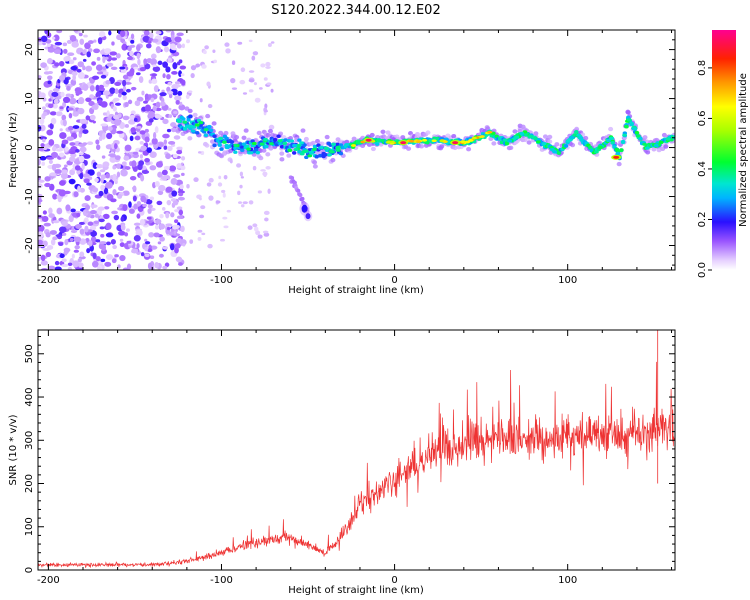 The height and width of the screenshot is (600, 750). Describe the element at coordinates (48, 580) in the screenshot. I see `x-tick-label: -200` at that location.